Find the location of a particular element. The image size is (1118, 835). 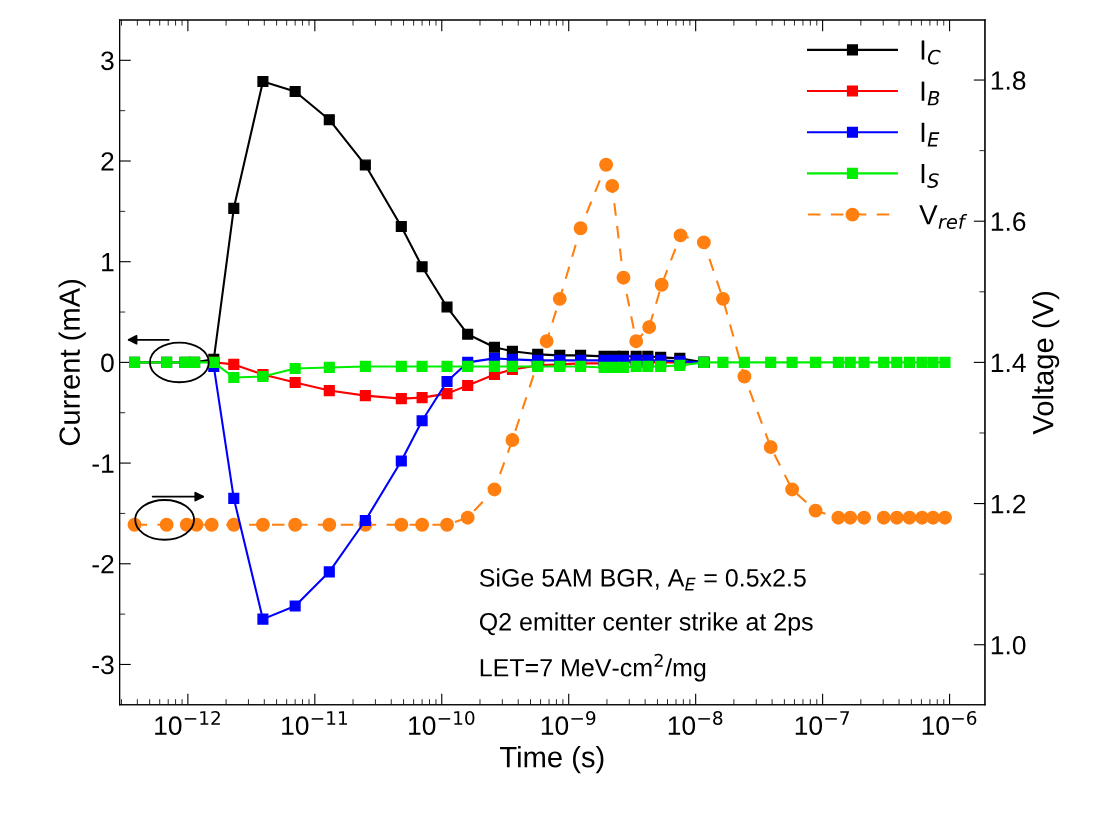

y-tick-label: -1 is located at coordinates (103, 463).